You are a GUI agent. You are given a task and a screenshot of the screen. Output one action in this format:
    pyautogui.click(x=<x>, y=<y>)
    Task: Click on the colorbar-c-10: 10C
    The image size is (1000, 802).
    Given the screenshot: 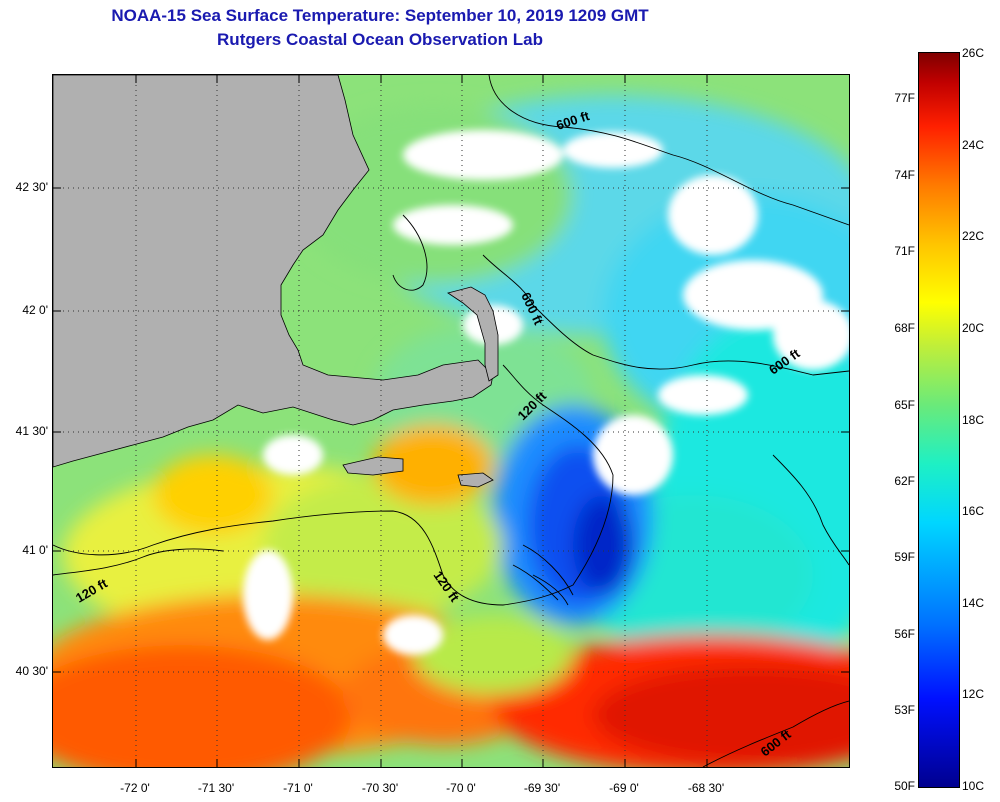 What is the action you would take?
    pyautogui.click(x=973, y=786)
    